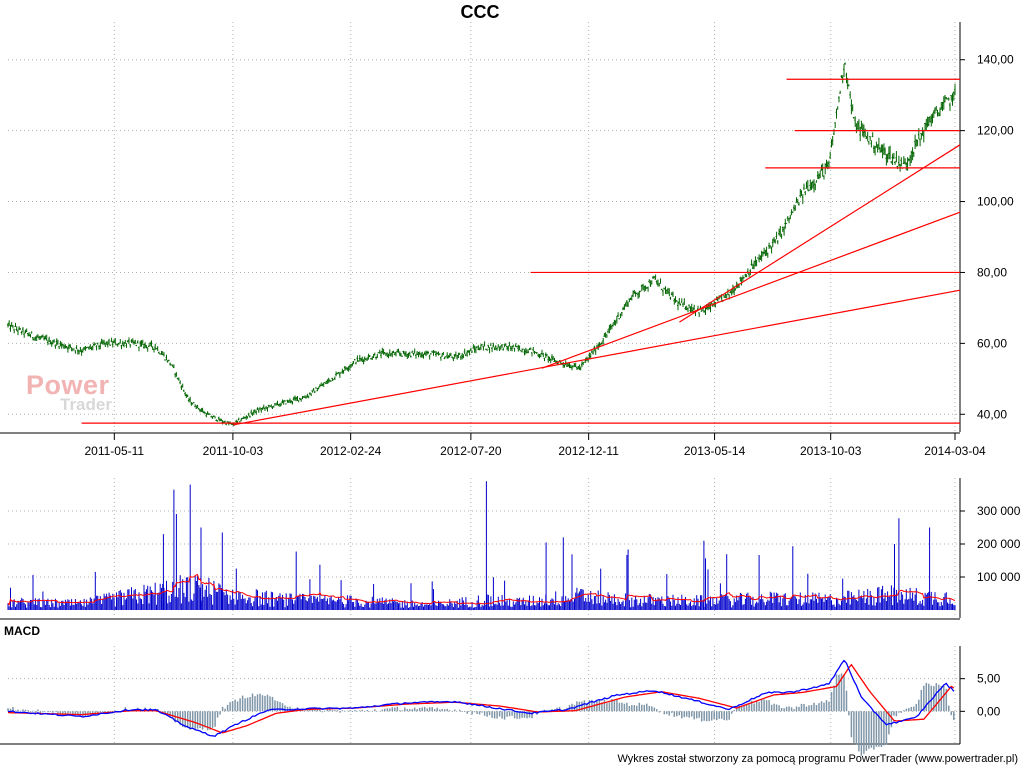 This screenshot has height=768, width=1024. Describe the element at coordinates (992, 272) in the screenshot. I see `price-y-tick-label: 80,00` at that location.